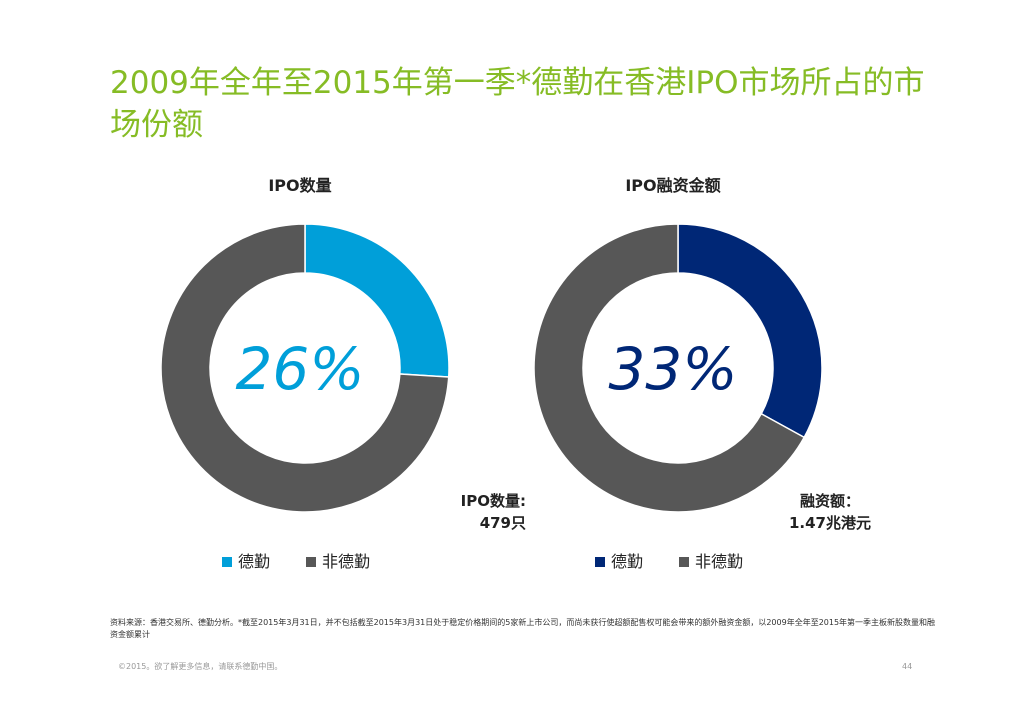 Image resolution: width=1024 pixels, height=724 pixels. What do you see at coordinates (829, 501) in the screenshot?
I see `note-amount-label: 融资额：` at bounding box center [829, 501].